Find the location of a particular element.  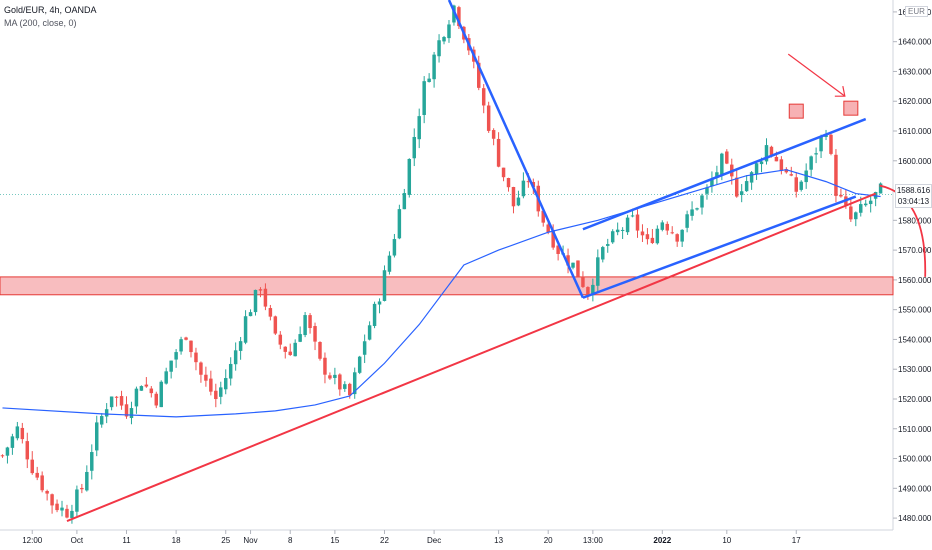

price-tick-label: 1630.000 is located at coordinates (915, 71).